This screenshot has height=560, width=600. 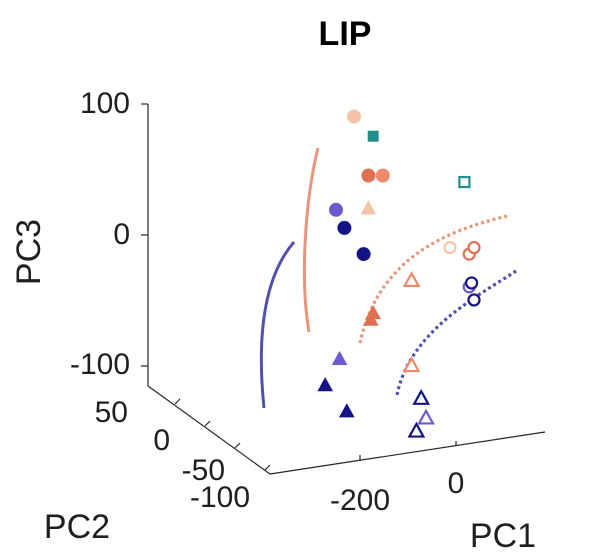 I want to click on y-tick-label: -50, so click(x=203, y=470).